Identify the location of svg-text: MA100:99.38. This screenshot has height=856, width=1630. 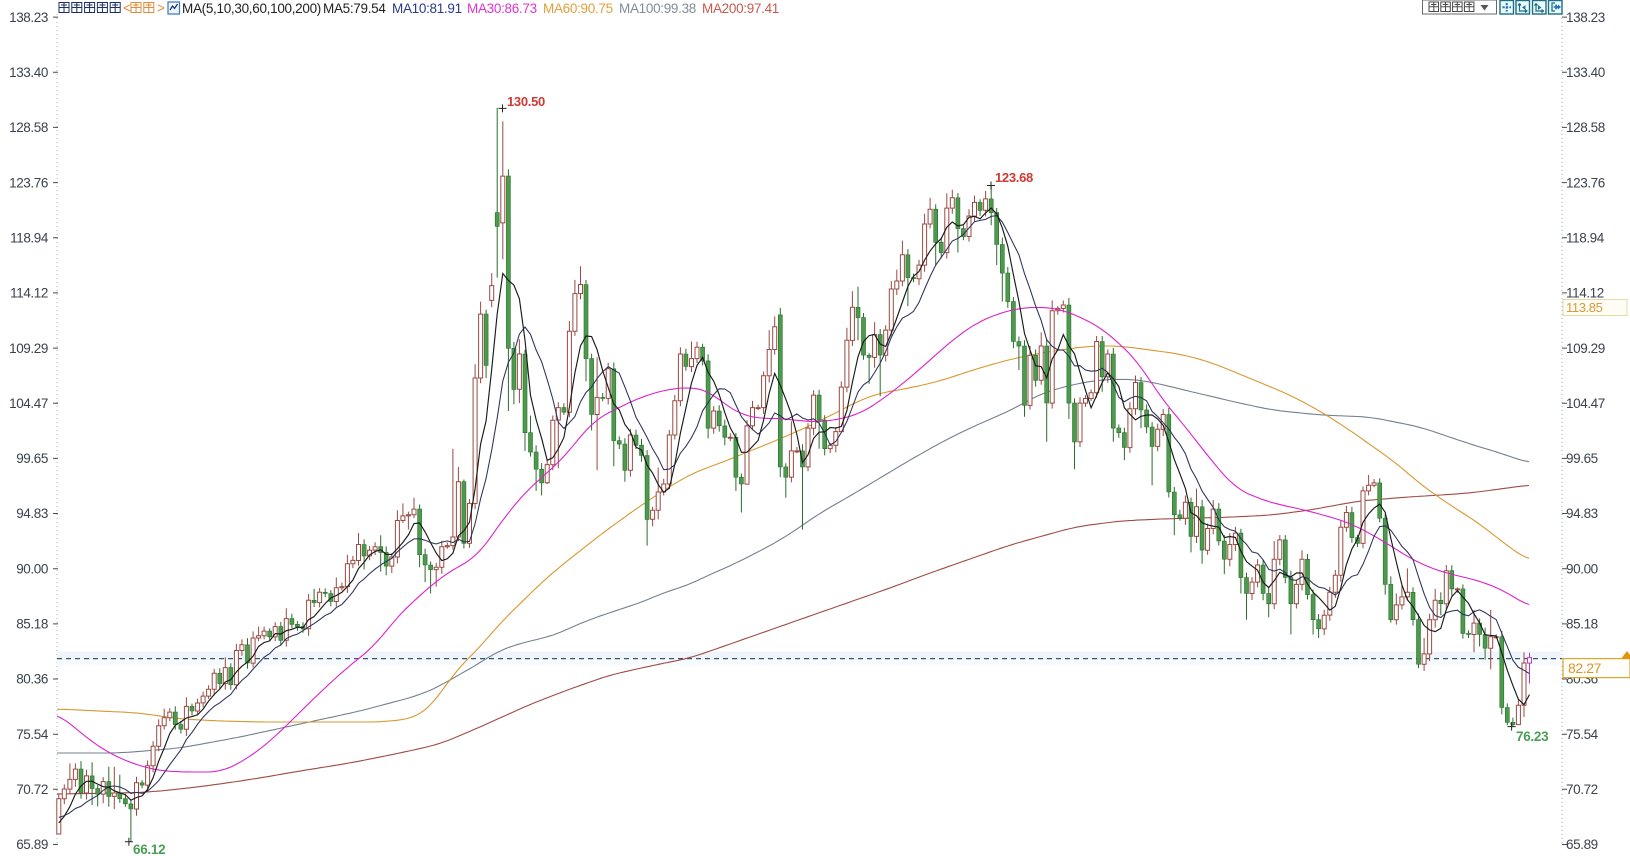
(657, 8).